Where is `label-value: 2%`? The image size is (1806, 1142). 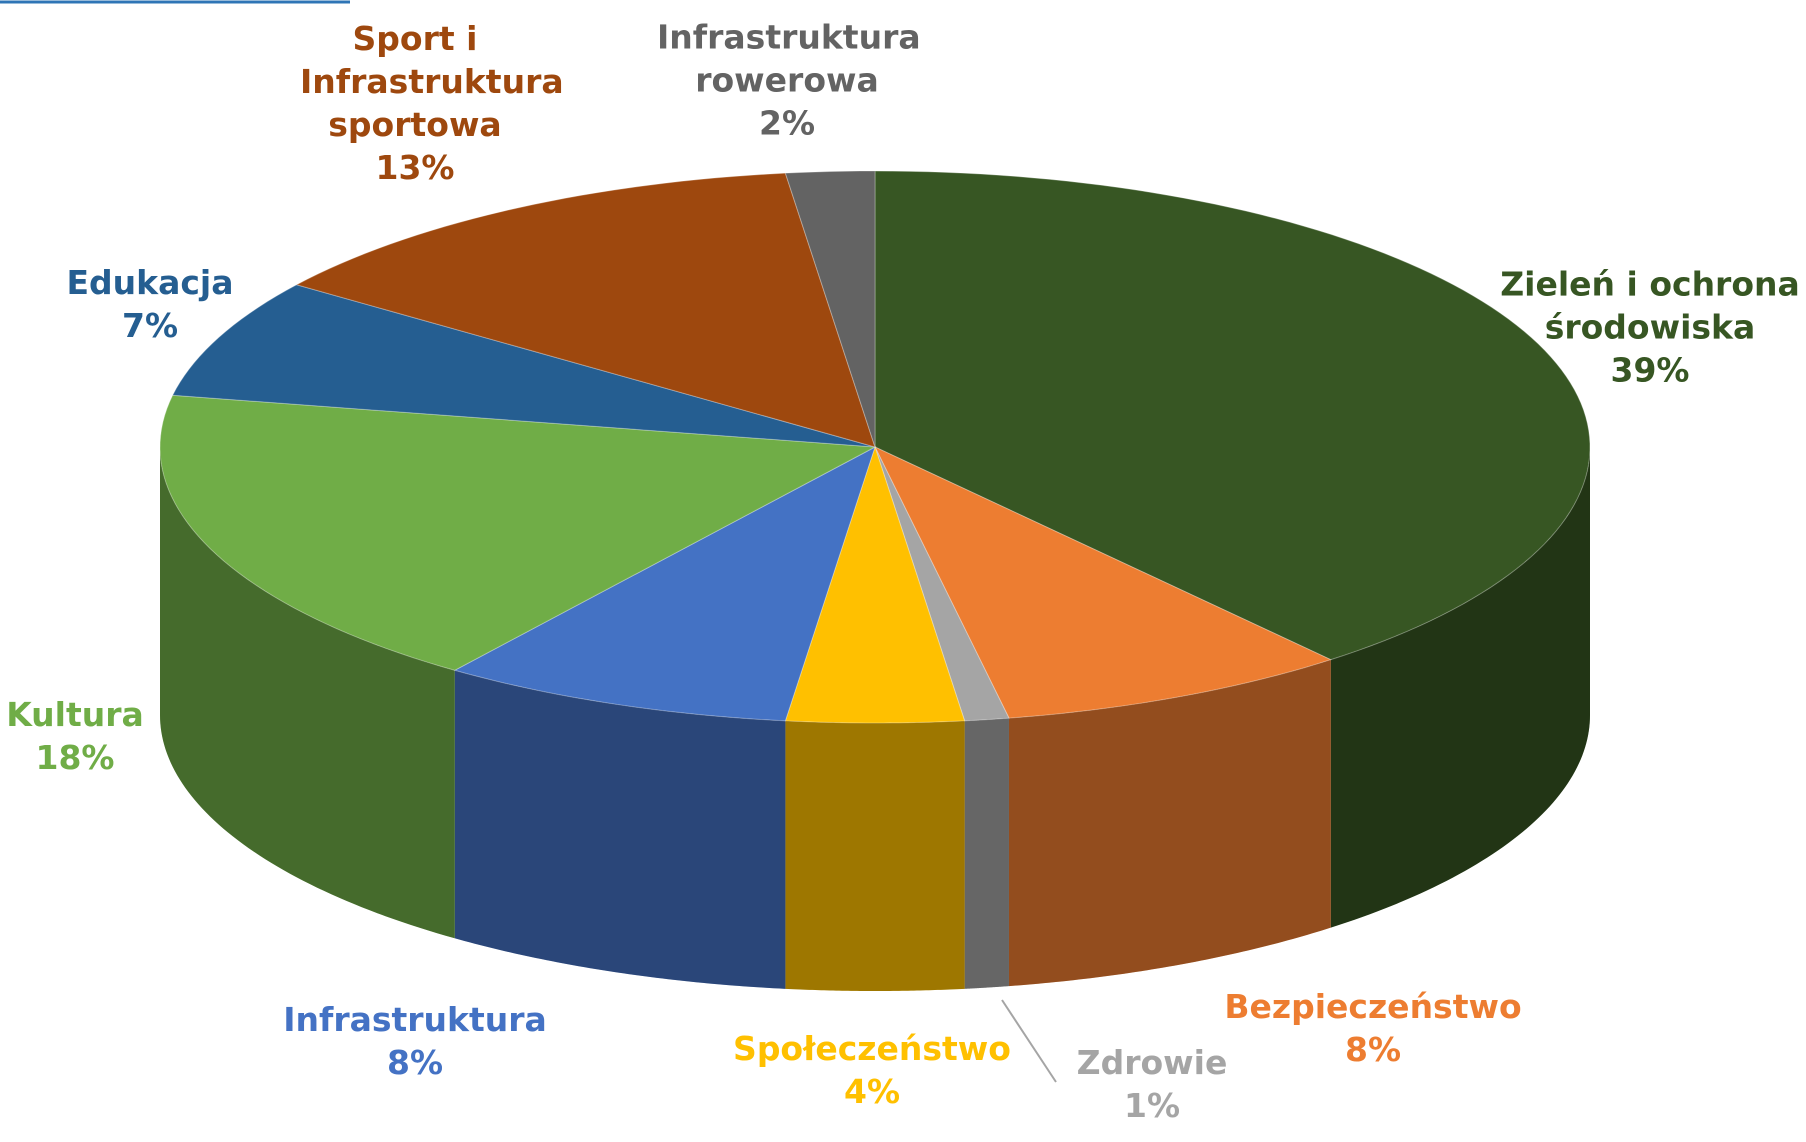
label-value: 2% is located at coordinates (787, 123).